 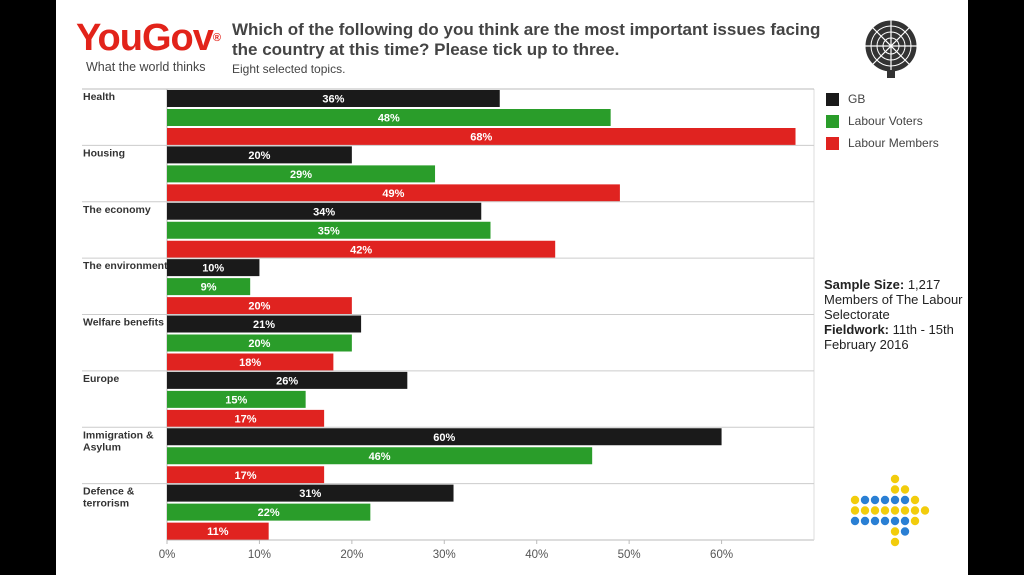 I want to click on x-tick-label: 50%, so click(x=629, y=555).